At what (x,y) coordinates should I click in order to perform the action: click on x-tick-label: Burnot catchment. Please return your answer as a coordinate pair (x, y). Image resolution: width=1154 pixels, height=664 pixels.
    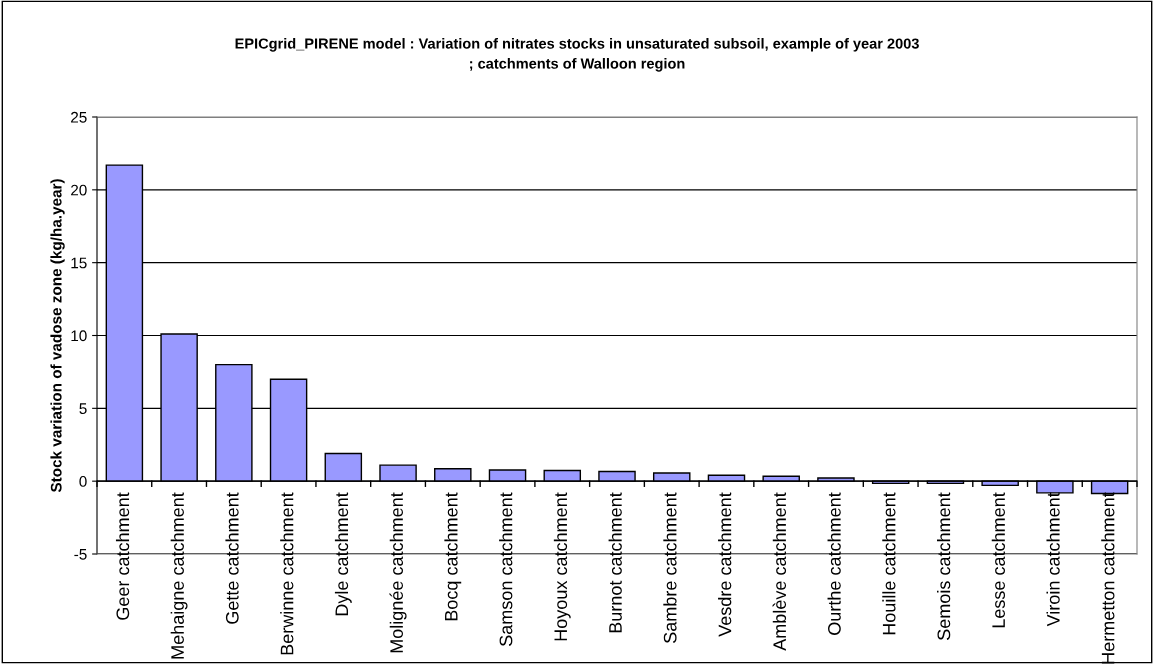
    Looking at the image, I should click on (615, 562).